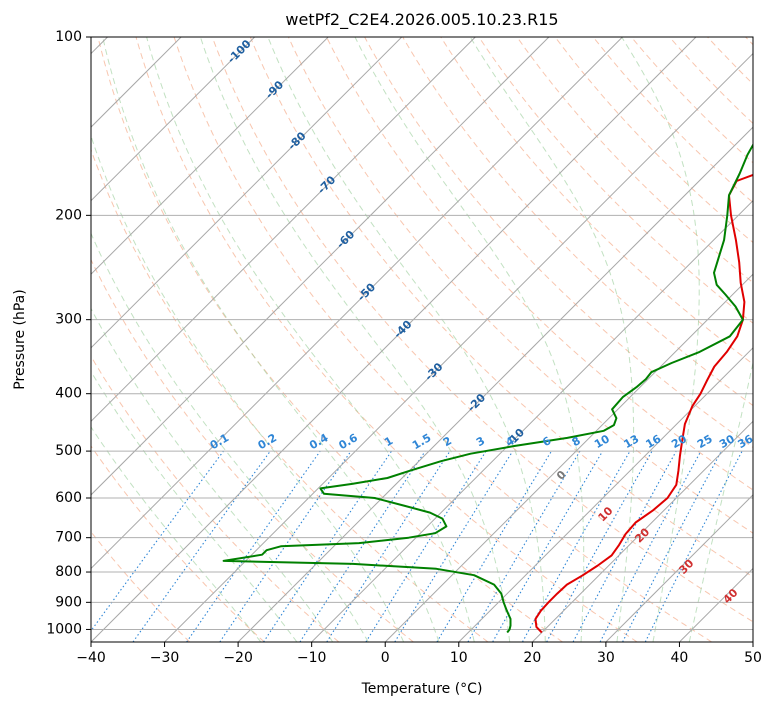 Image resolution: width=775 pixels, height=708 pixels. I want to click on mixing-ratio-label: 3, so click(480, 441).